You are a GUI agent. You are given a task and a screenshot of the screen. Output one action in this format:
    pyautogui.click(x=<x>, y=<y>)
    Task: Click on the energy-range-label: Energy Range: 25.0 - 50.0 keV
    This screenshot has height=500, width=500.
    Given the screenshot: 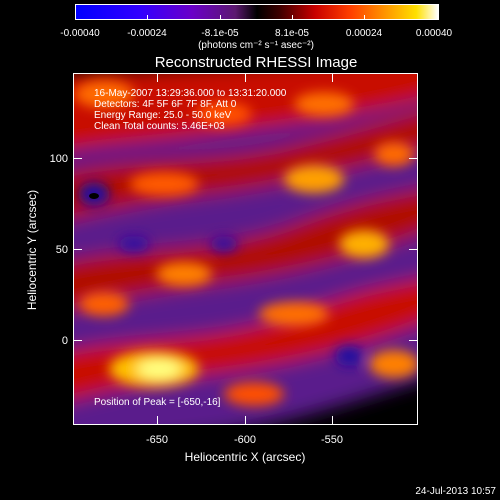 What is the action you would take?
    pyautogui.click(x=163, y=115)
    